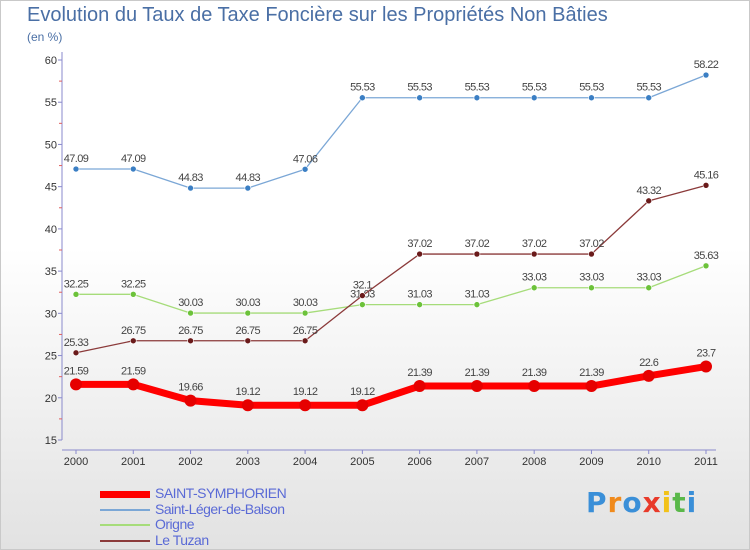 The height and width of the screenshot is (550, 750). What do you see at coordinates (591, 462) in the screenshot?
I see `x-tick-label: 2009` at bounding box center [591, 462].